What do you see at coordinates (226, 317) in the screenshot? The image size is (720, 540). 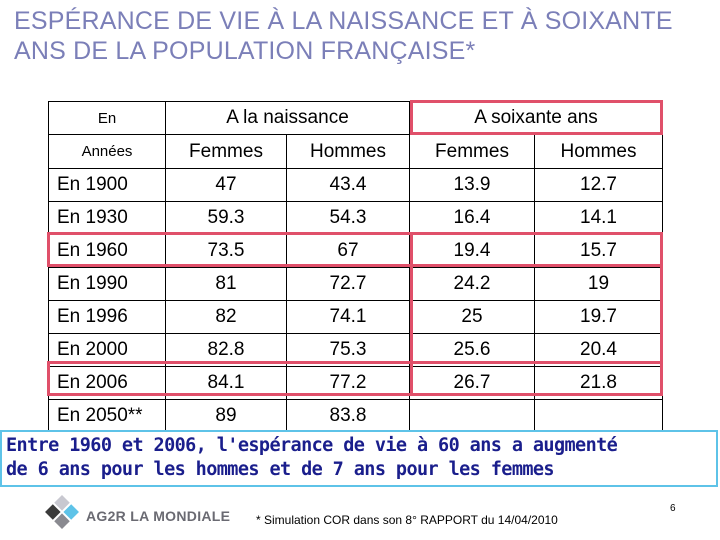 I see `value-cell: 82` at bounding box center [226, 317].